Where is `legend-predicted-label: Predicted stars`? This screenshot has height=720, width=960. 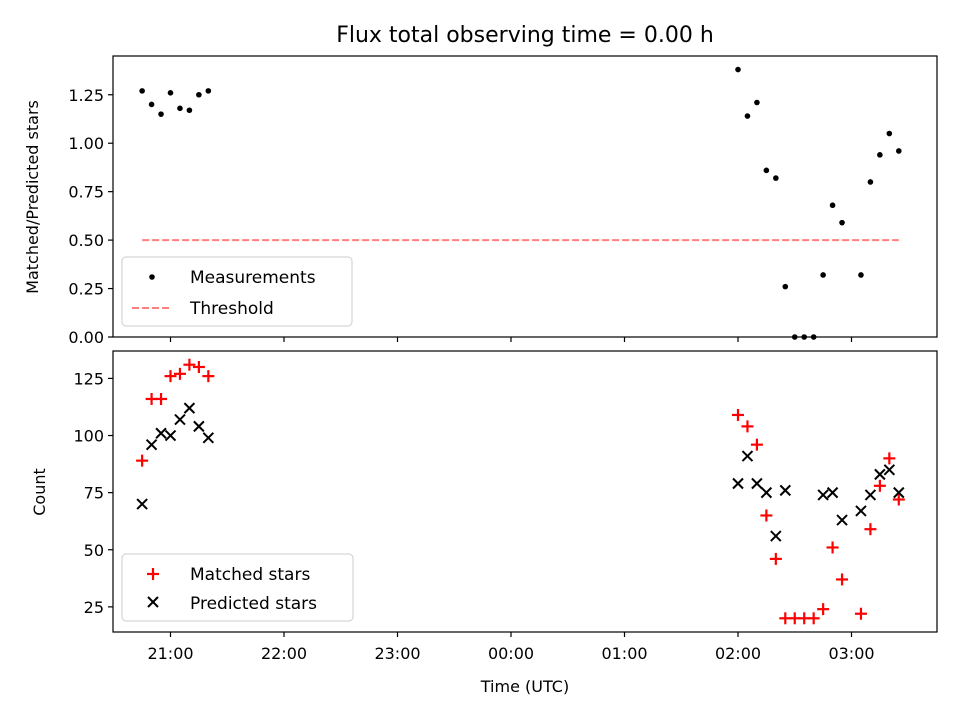 legend-predicted-label: Predicted stars is located at coordinates (253, 604).